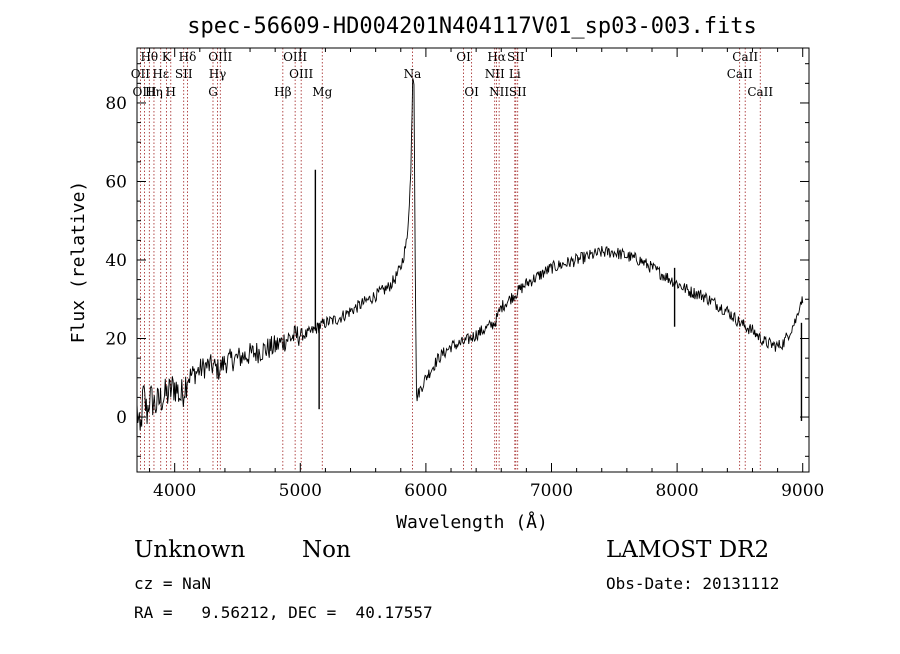 The width and height of the screenshot is (900, 654). I want to click on spectral-line-label-4: K, so click(167, 57).